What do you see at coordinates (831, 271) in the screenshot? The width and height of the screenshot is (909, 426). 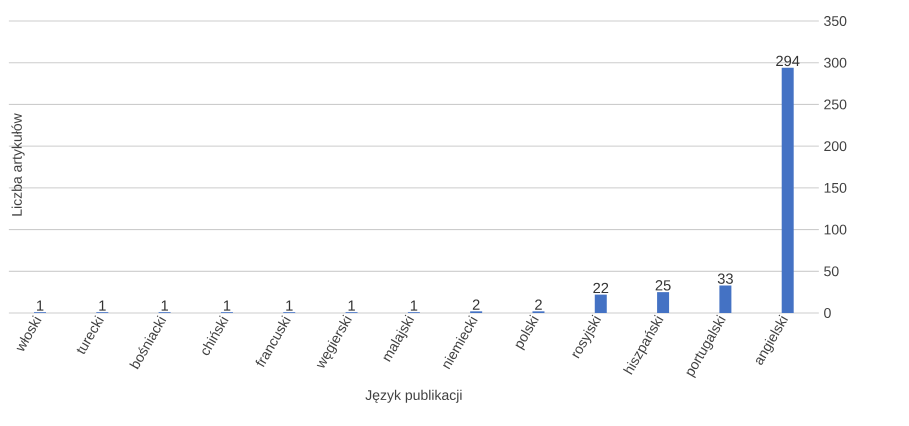 I see `y-tick-label: 50` at bounding box center [831, 271].